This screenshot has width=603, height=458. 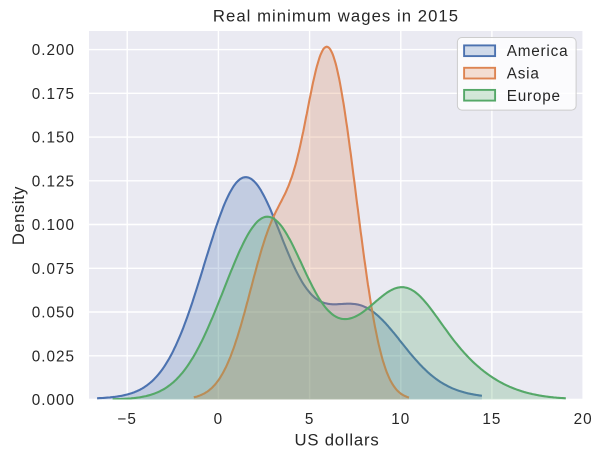 I want to click on svg-text: 0.075, so click(x=53, y=269).